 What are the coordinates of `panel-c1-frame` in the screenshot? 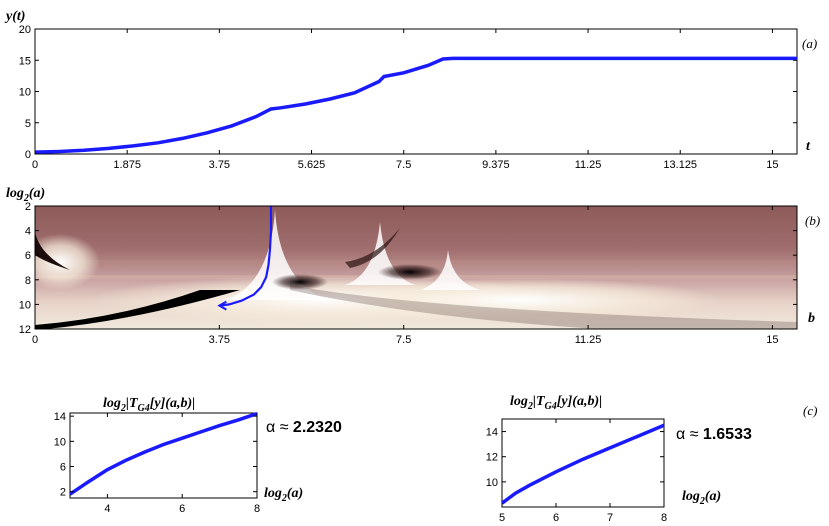 It's located at (163, 455).